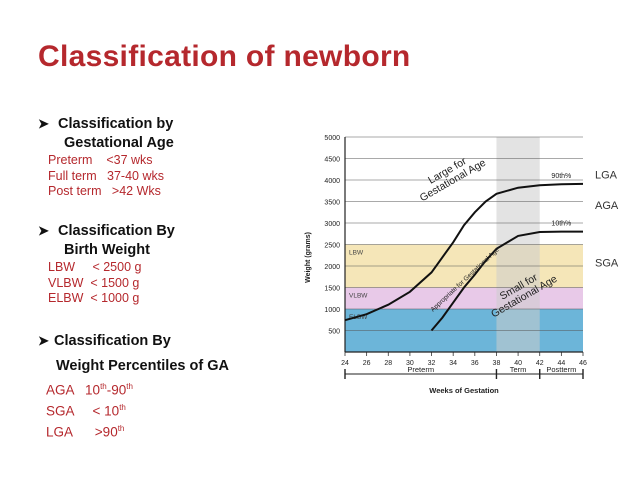  What do you see at coordinates (450, 175) in the screenshot?
I see `curve-label-0: Large forGestational Age` at bounding box center [450, 175].